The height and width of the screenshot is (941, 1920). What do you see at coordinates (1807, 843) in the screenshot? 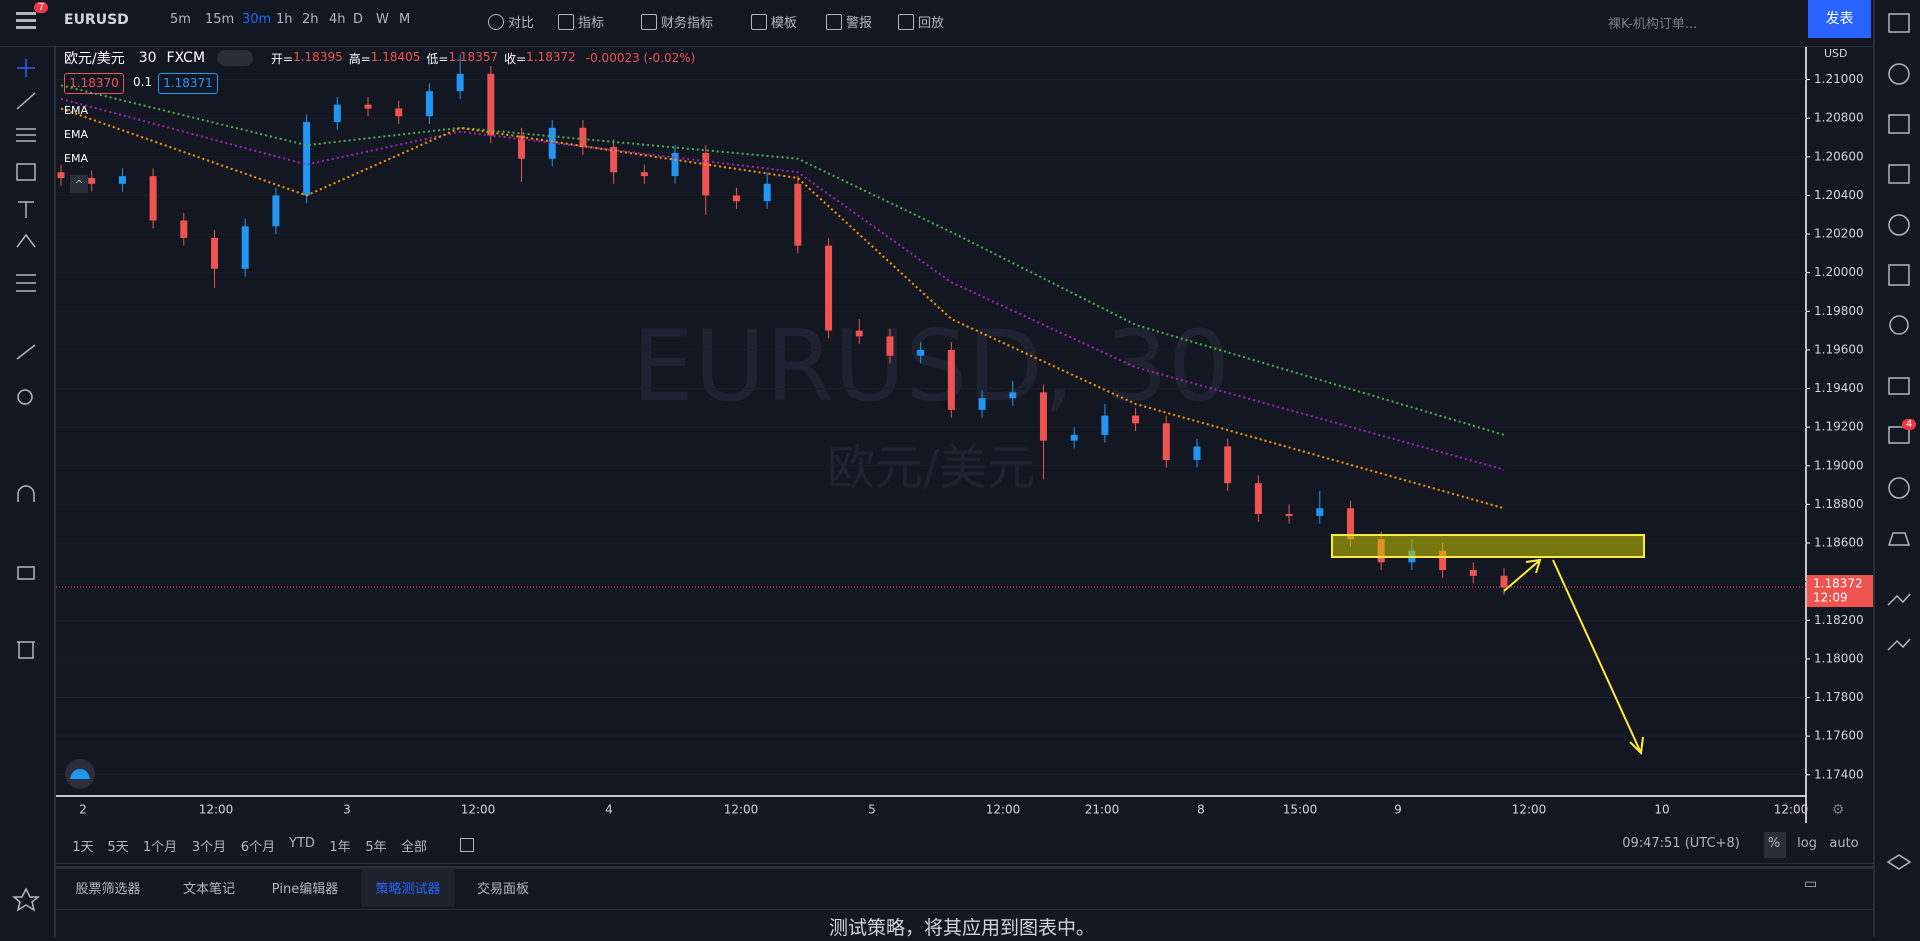
I see `scale-button: log` at bounding box center [1807, 843].